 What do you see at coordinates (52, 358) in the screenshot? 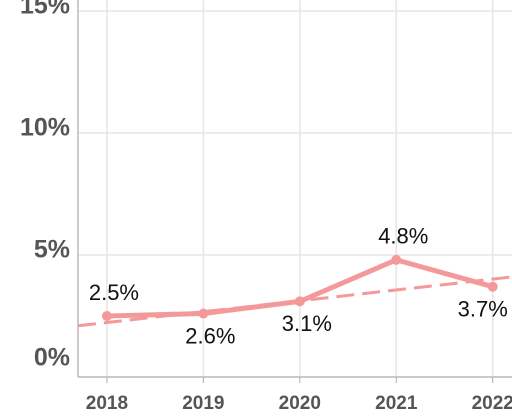
I see `y-tick-label: 0%` at bounding box center [52, 358].